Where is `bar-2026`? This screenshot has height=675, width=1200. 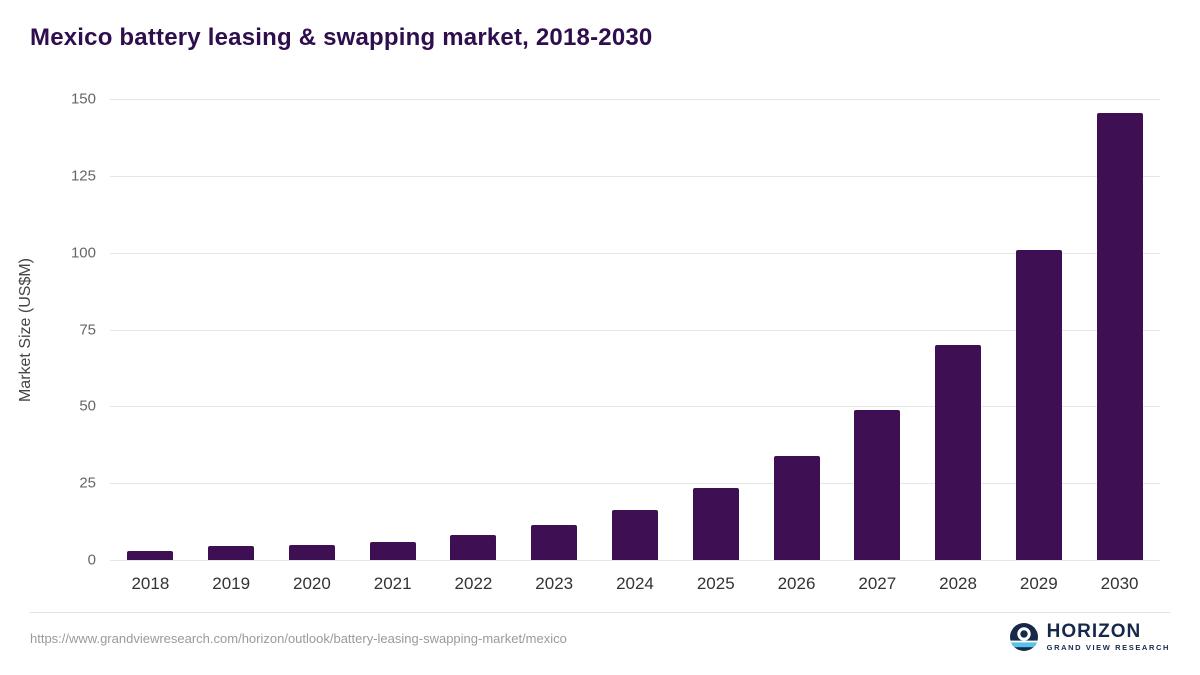
bar-2026 is located at coordinates (796, 507).